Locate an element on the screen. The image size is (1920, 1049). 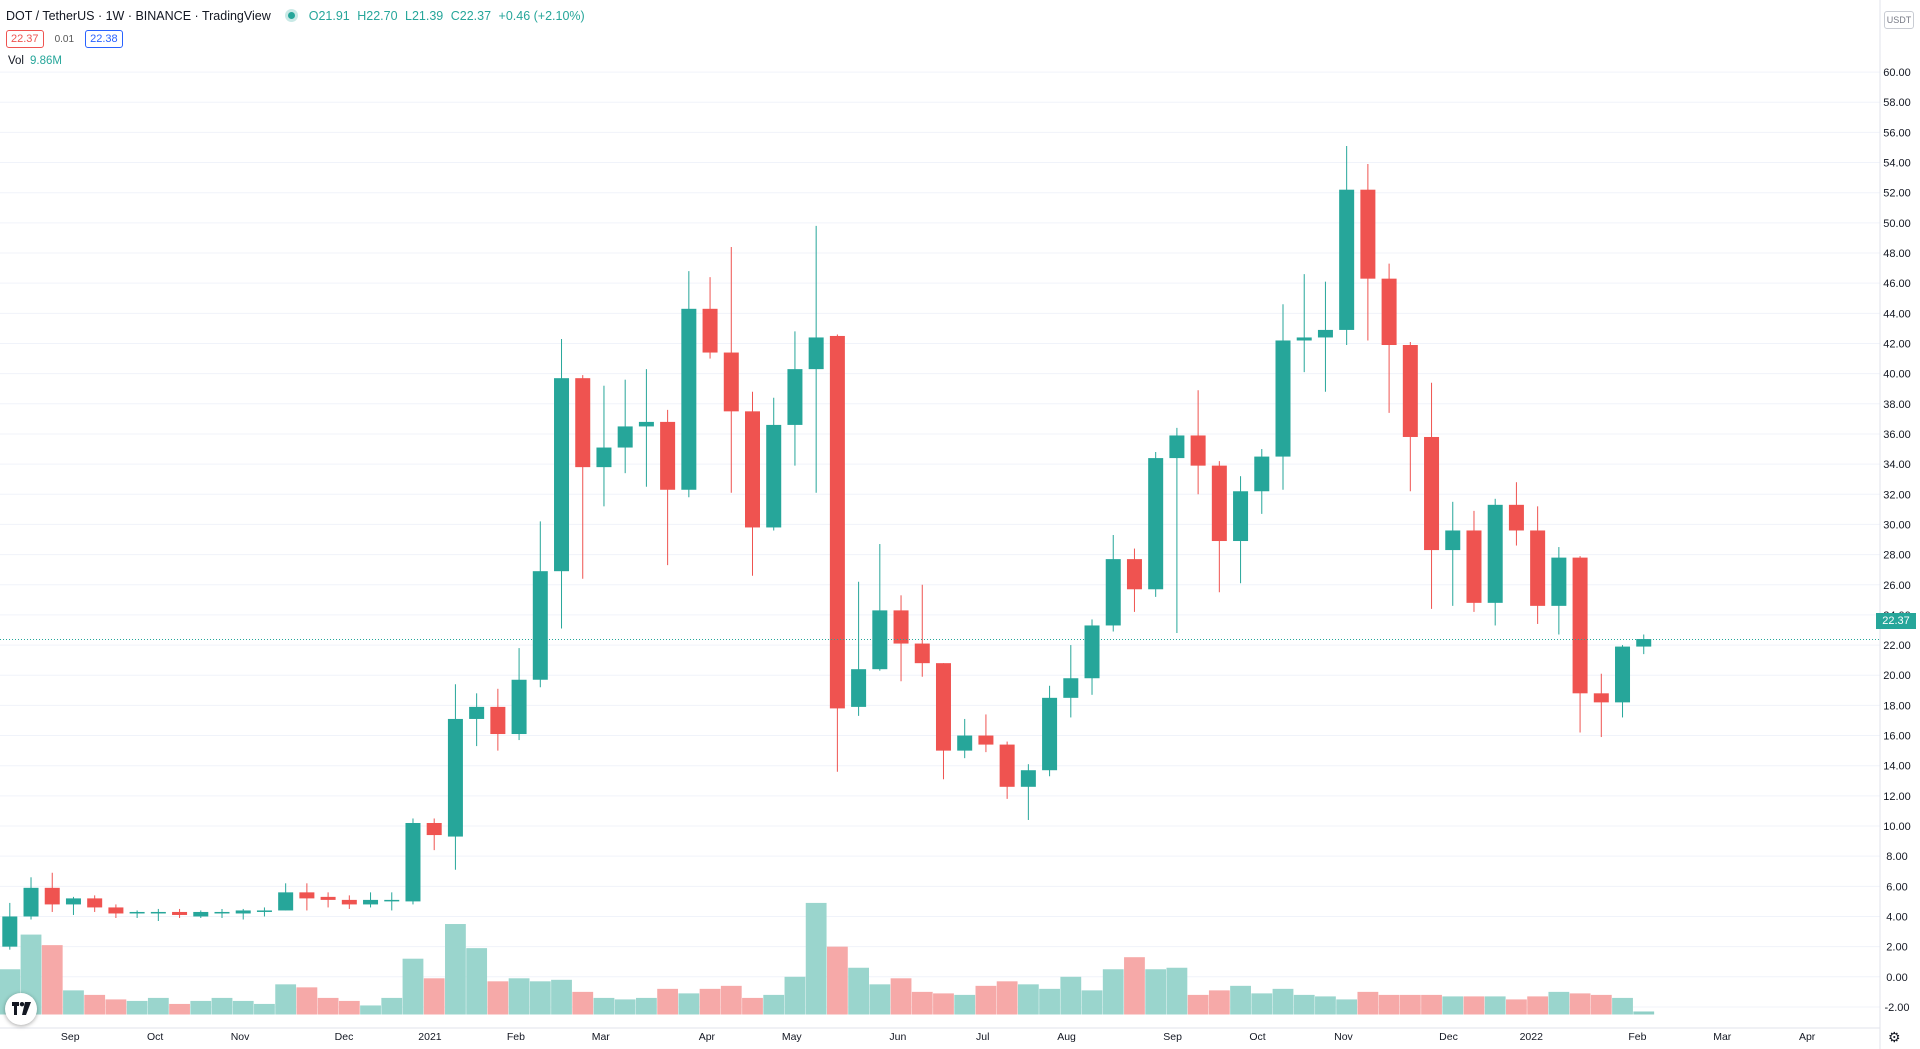
tradingview-logo-icon is located at coordinates (21, 1009).